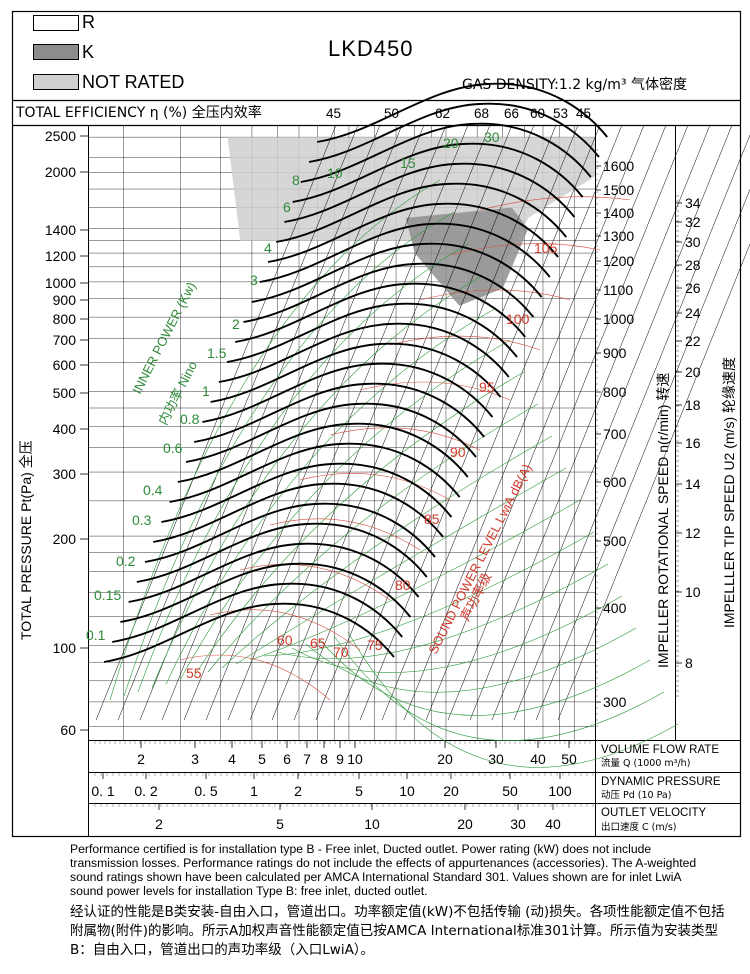 The width and height of the screenshot is (750, 974). What do you see at coordinates (280, 824) in the screenshot?
I see `vel-tick-label: 5` at bounding box center [280, 824].